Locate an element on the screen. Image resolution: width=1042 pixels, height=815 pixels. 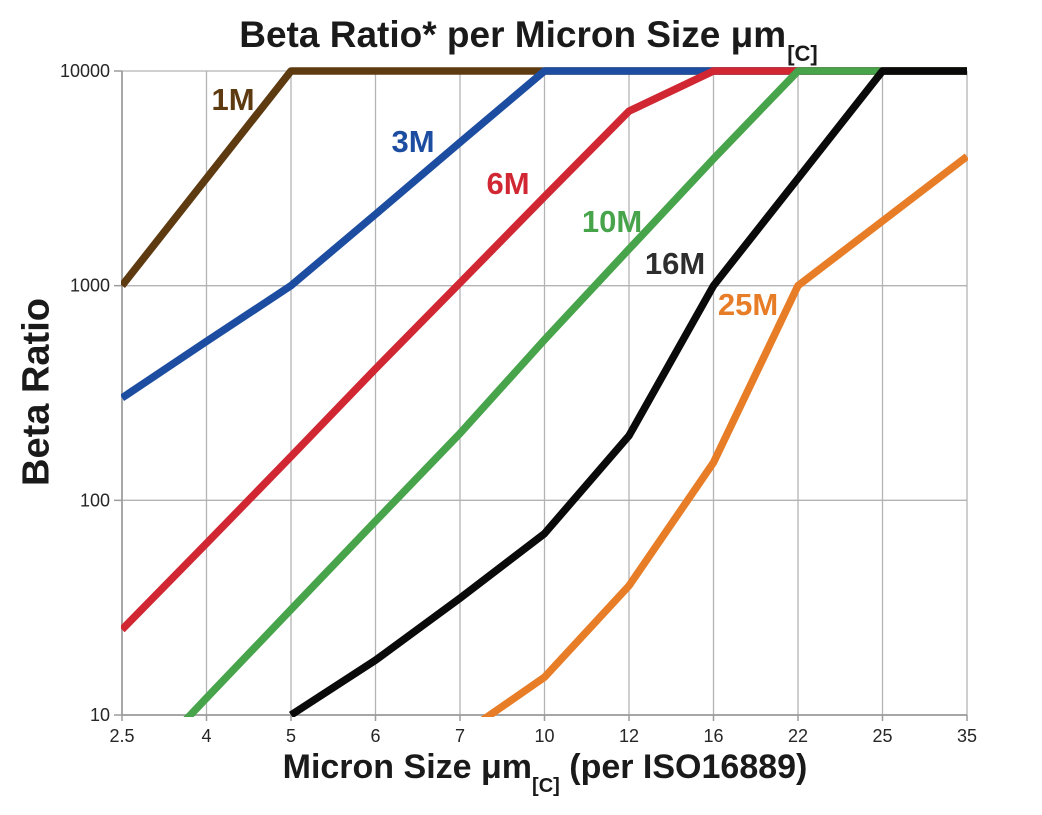
x-tick-label: 5 is located at coordinates (291, 736).